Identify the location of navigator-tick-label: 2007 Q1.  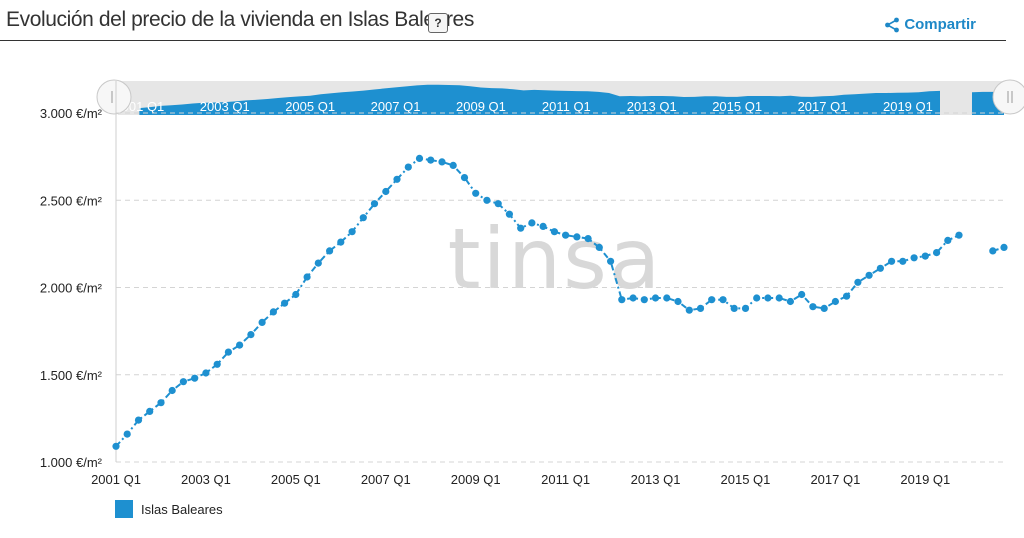
(396, 106).